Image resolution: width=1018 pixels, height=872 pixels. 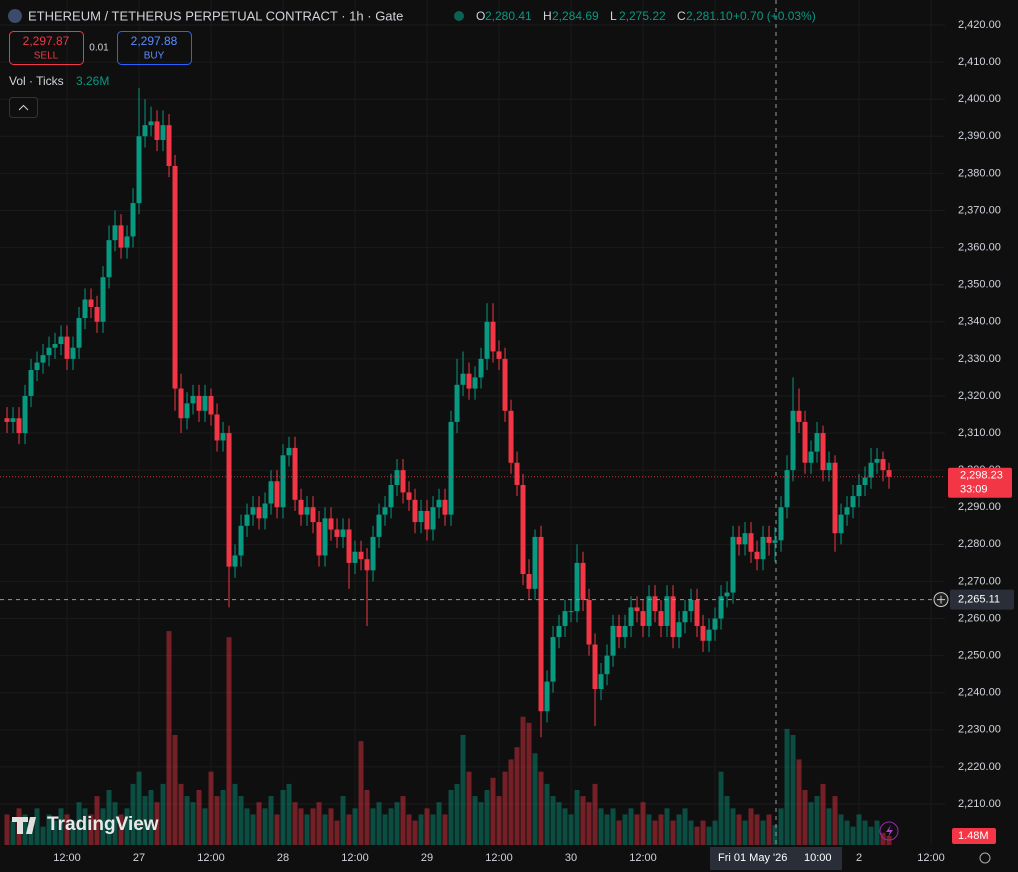 I want to click on countdown: 33:09, so click(x=974, y=490).